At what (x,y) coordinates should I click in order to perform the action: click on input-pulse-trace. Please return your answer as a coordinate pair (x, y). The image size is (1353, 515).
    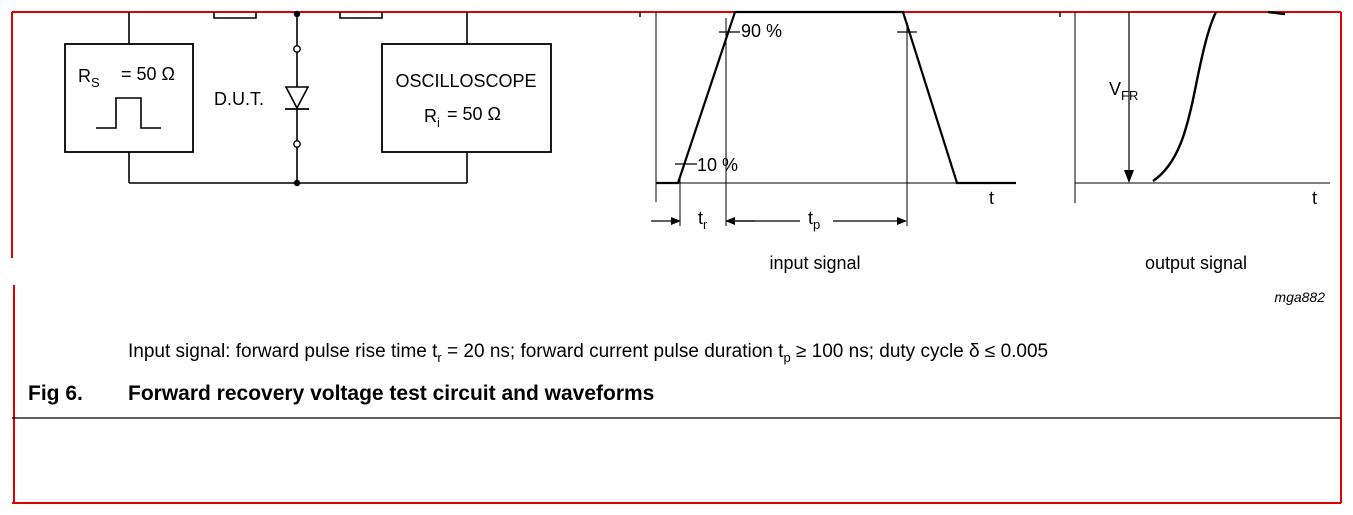
    Looking at the image, I should click on (836, 97).